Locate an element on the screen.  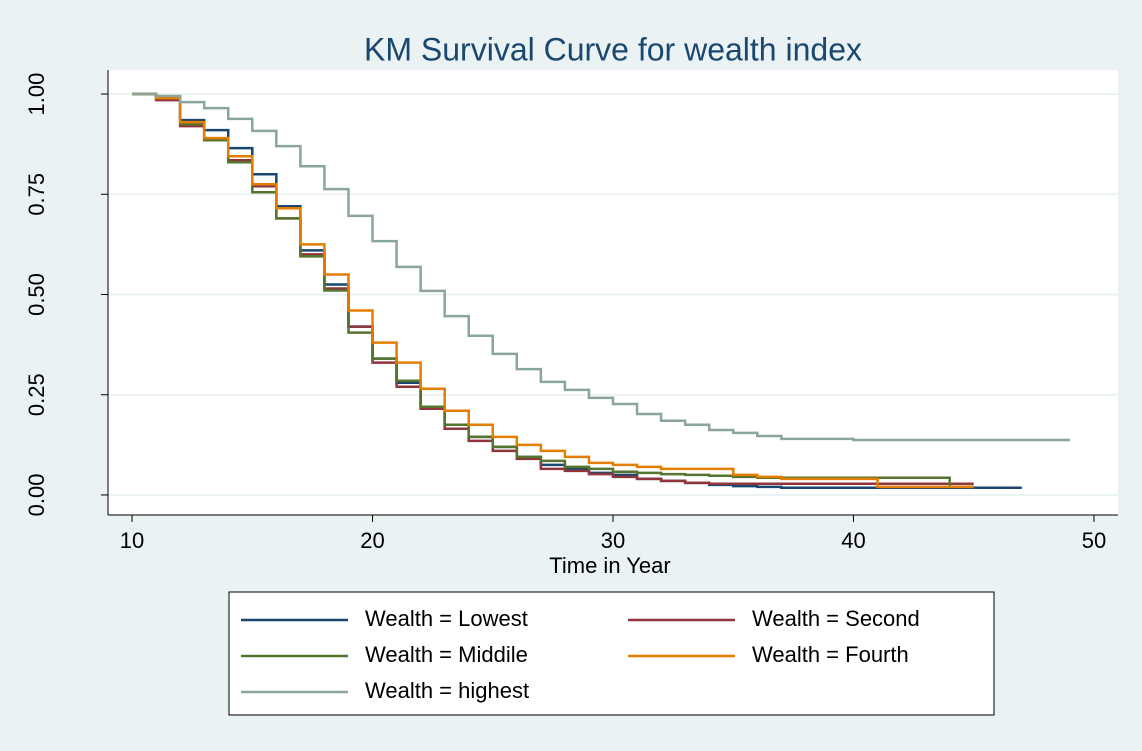
x-tick-label: 20 is located at coordinates (372, 540).